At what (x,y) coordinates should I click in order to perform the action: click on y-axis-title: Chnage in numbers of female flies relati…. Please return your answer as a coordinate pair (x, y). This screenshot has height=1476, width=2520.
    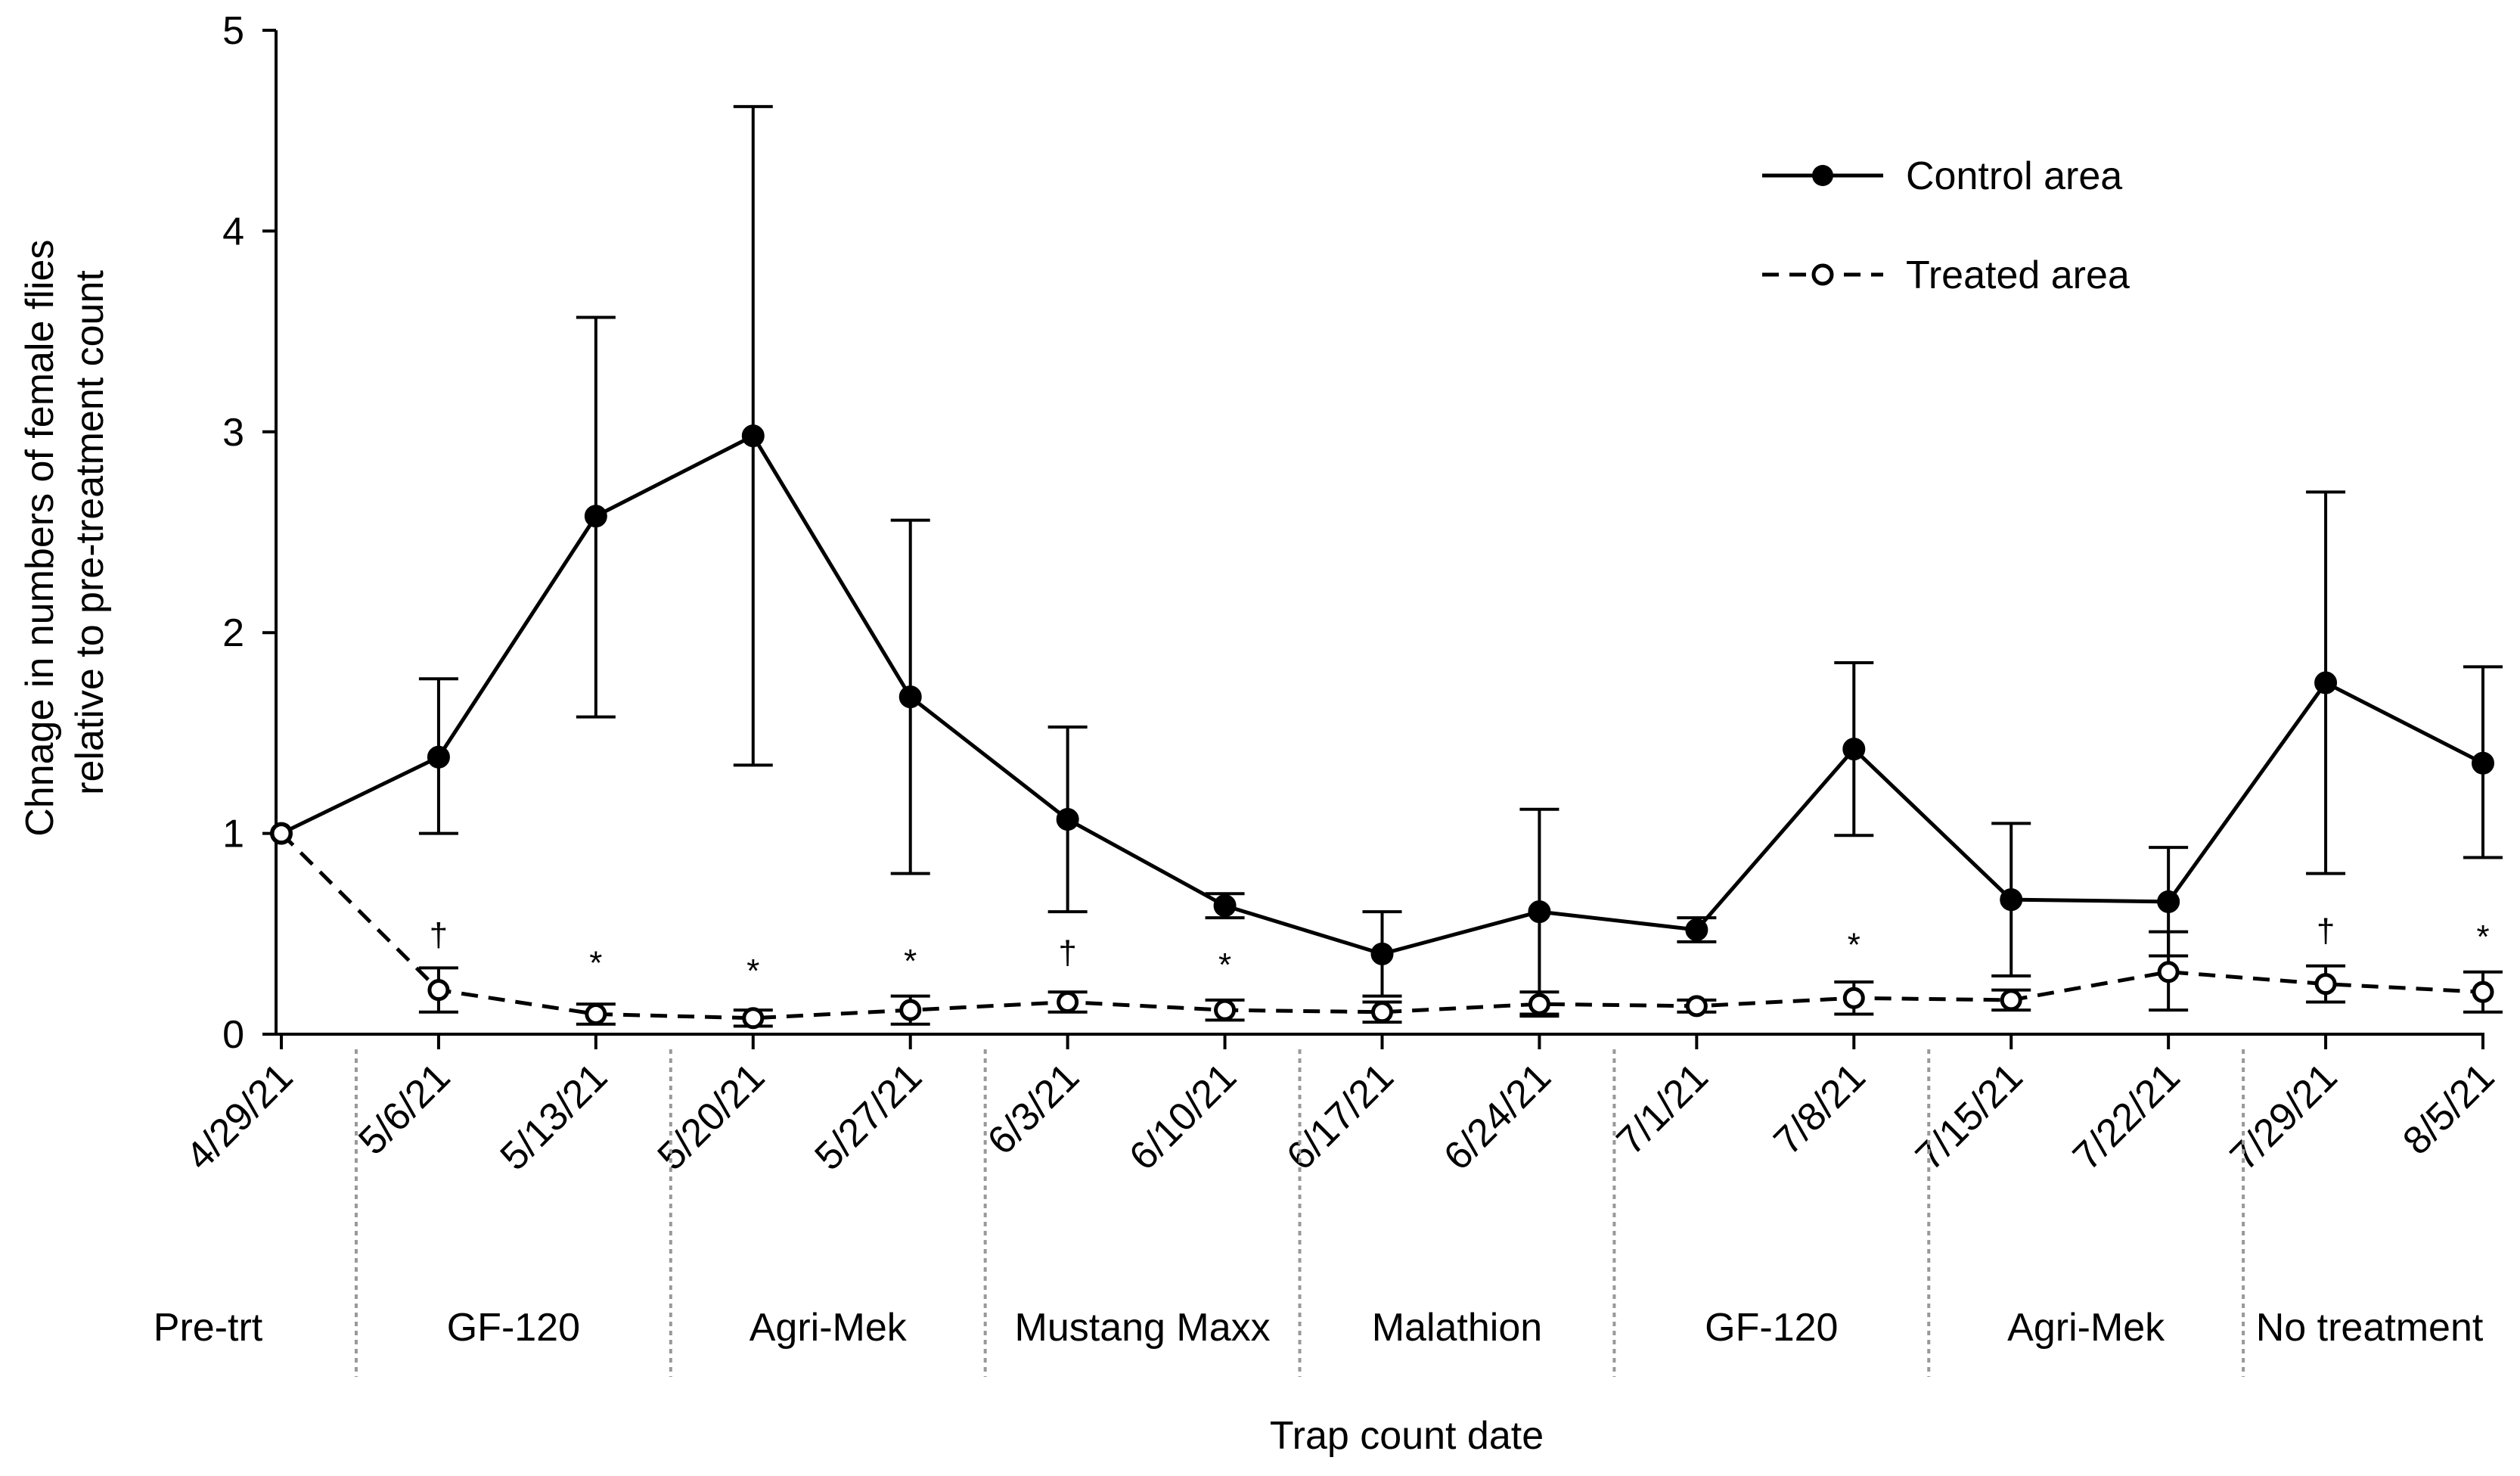
    Looking at the image, I should click on (65, 532).